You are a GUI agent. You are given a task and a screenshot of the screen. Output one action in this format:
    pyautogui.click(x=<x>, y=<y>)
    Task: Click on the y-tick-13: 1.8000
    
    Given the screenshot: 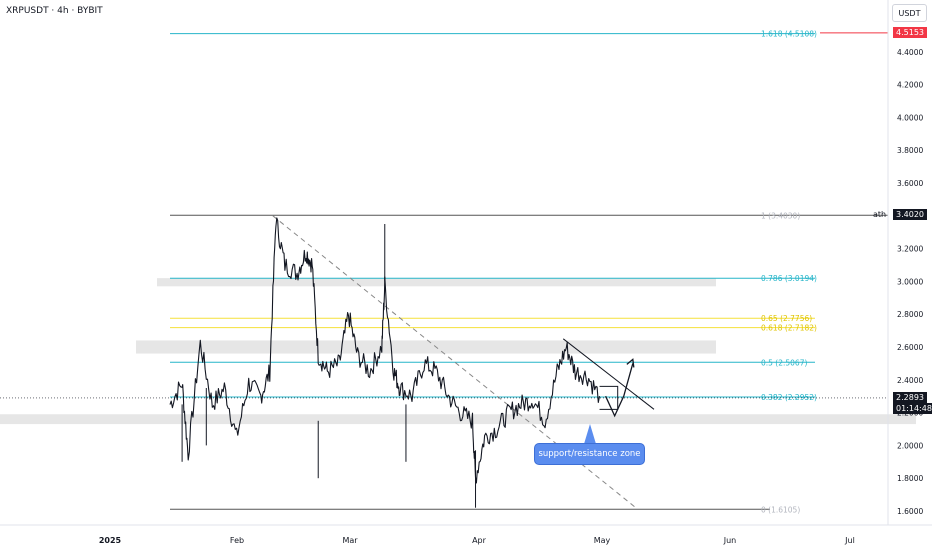 What is the action you would take?
    pyautogui.click(x=910, y=478)
    